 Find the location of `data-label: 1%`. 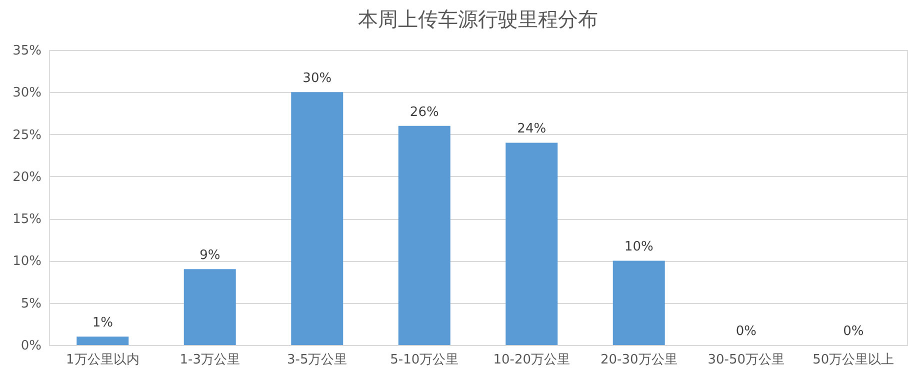

data-label: 1% is located at coordinates (102, 323).